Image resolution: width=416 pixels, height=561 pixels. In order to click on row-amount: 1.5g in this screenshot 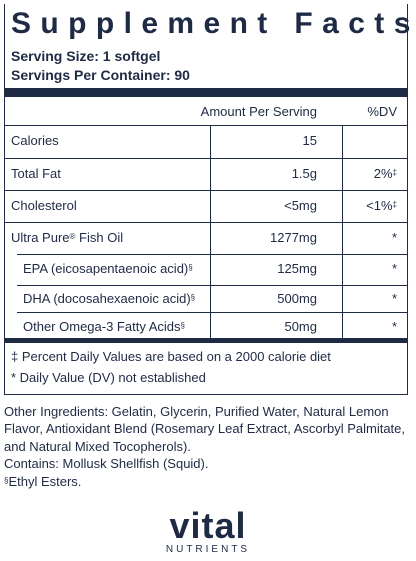, I will do `click(304, 173)`.